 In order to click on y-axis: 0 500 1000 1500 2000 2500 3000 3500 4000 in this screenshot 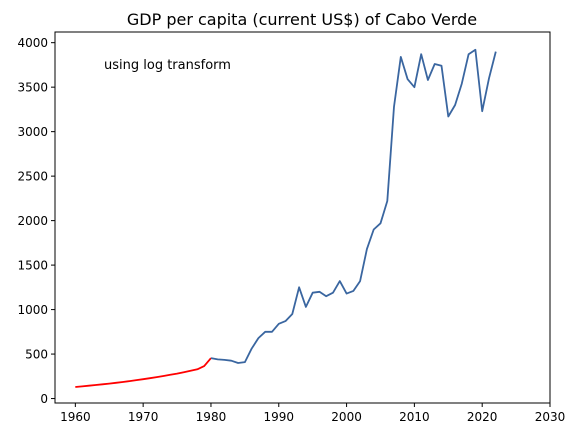, I will do `click(36, 221)`.